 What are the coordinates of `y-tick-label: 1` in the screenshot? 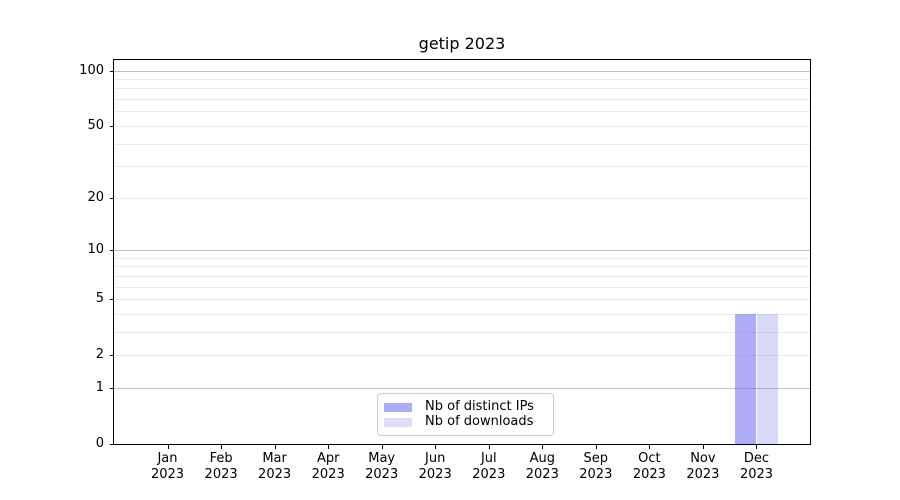 It's located at (99, 387).